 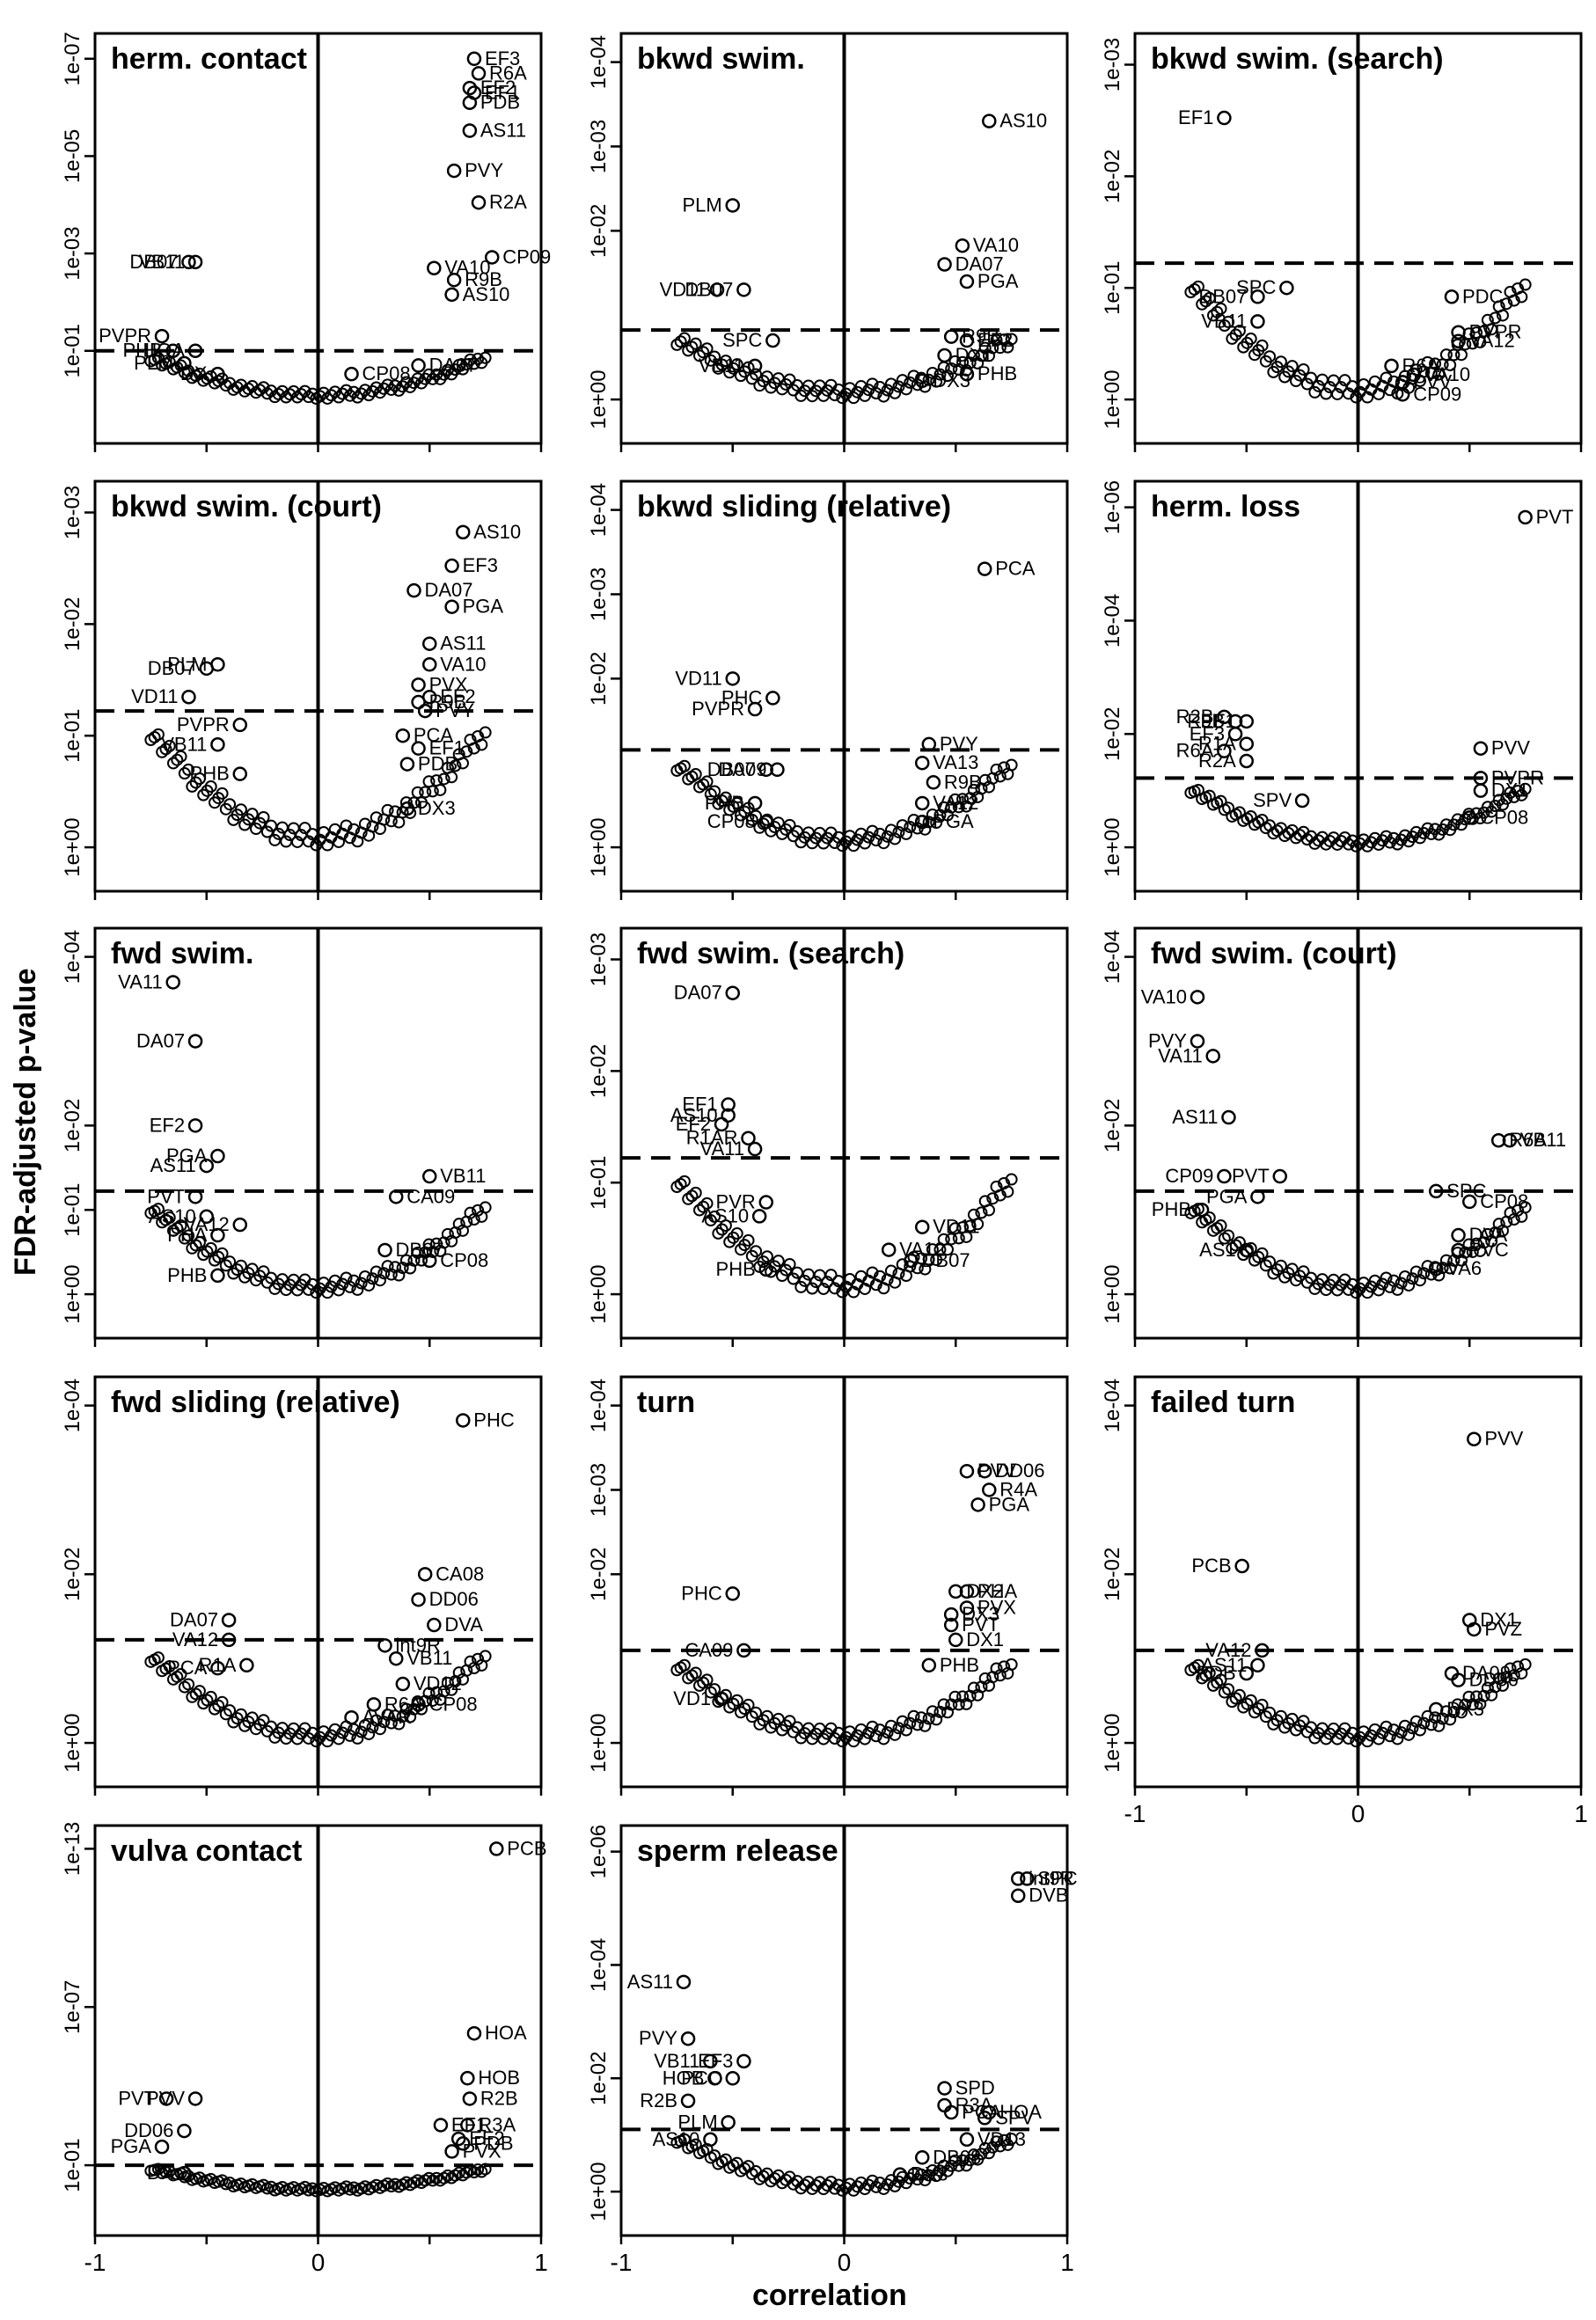 I want to click on point-label: PHB, so click(x=997, y=373).